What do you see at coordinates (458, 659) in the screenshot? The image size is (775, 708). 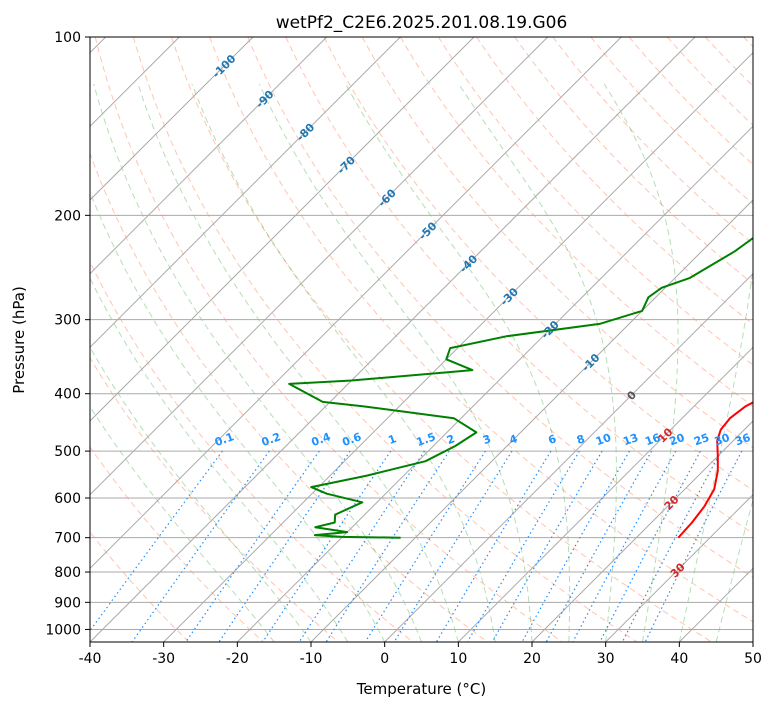 I see `x-tick-label: 10` at bounding box center [458, 659].